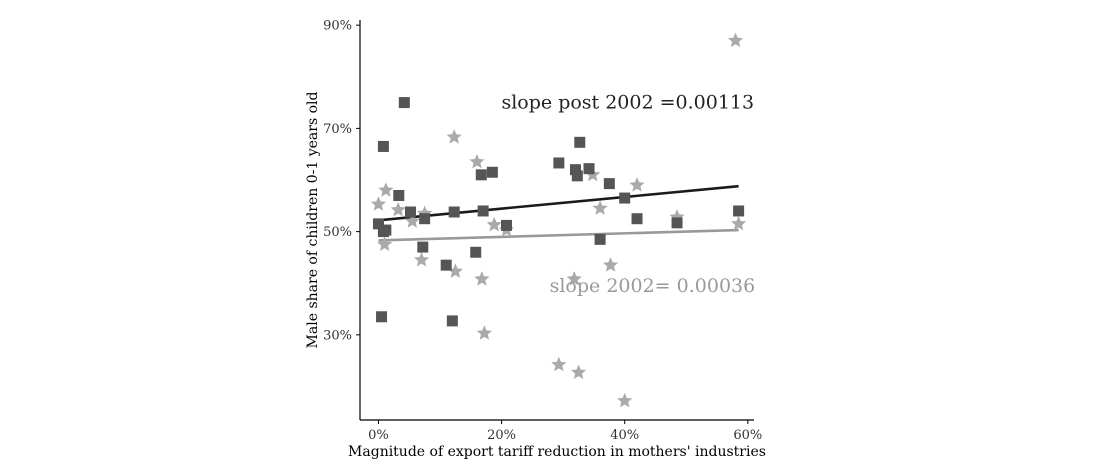  I want to click on x-tick-label: 60%, so click(747, 435).